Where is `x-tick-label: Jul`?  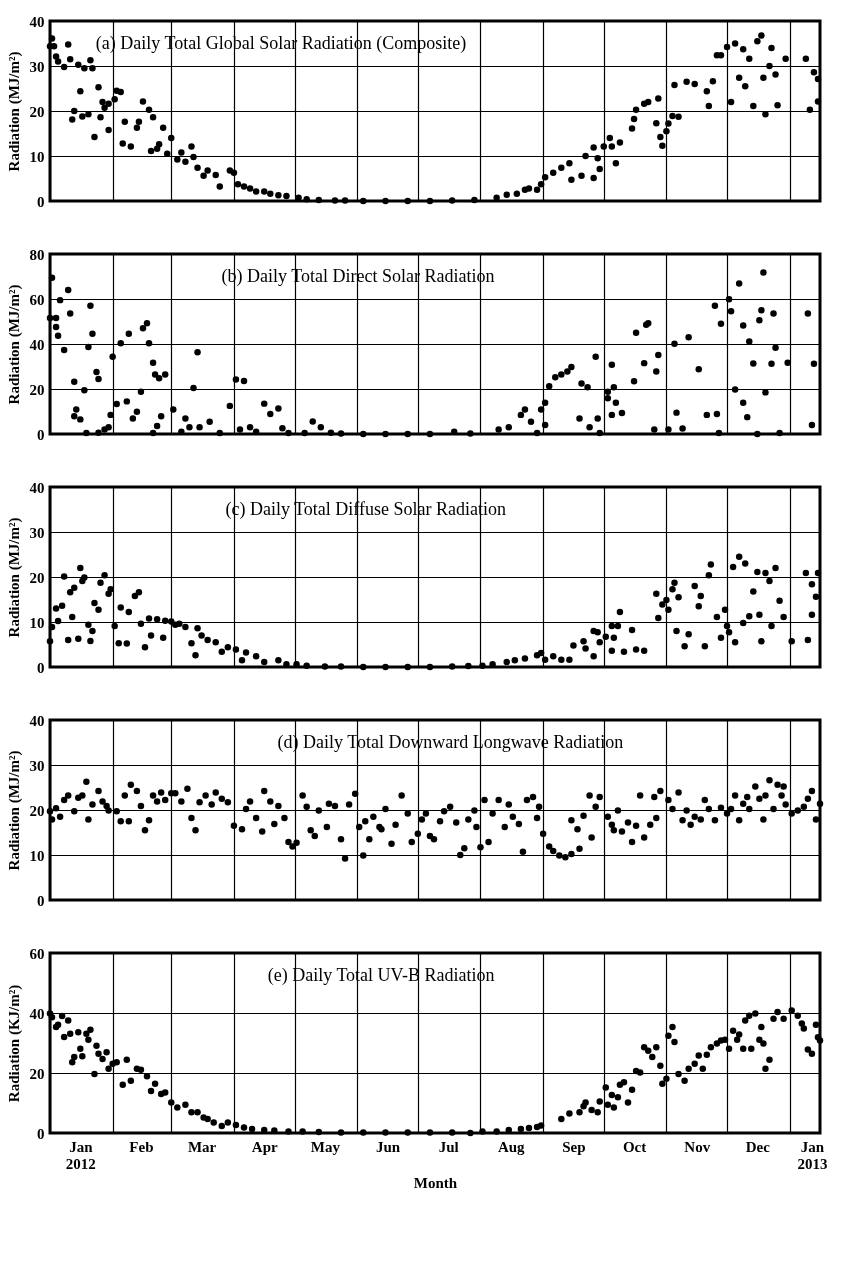
x-tick-label: Jul is located at coordinates (448, 1146).